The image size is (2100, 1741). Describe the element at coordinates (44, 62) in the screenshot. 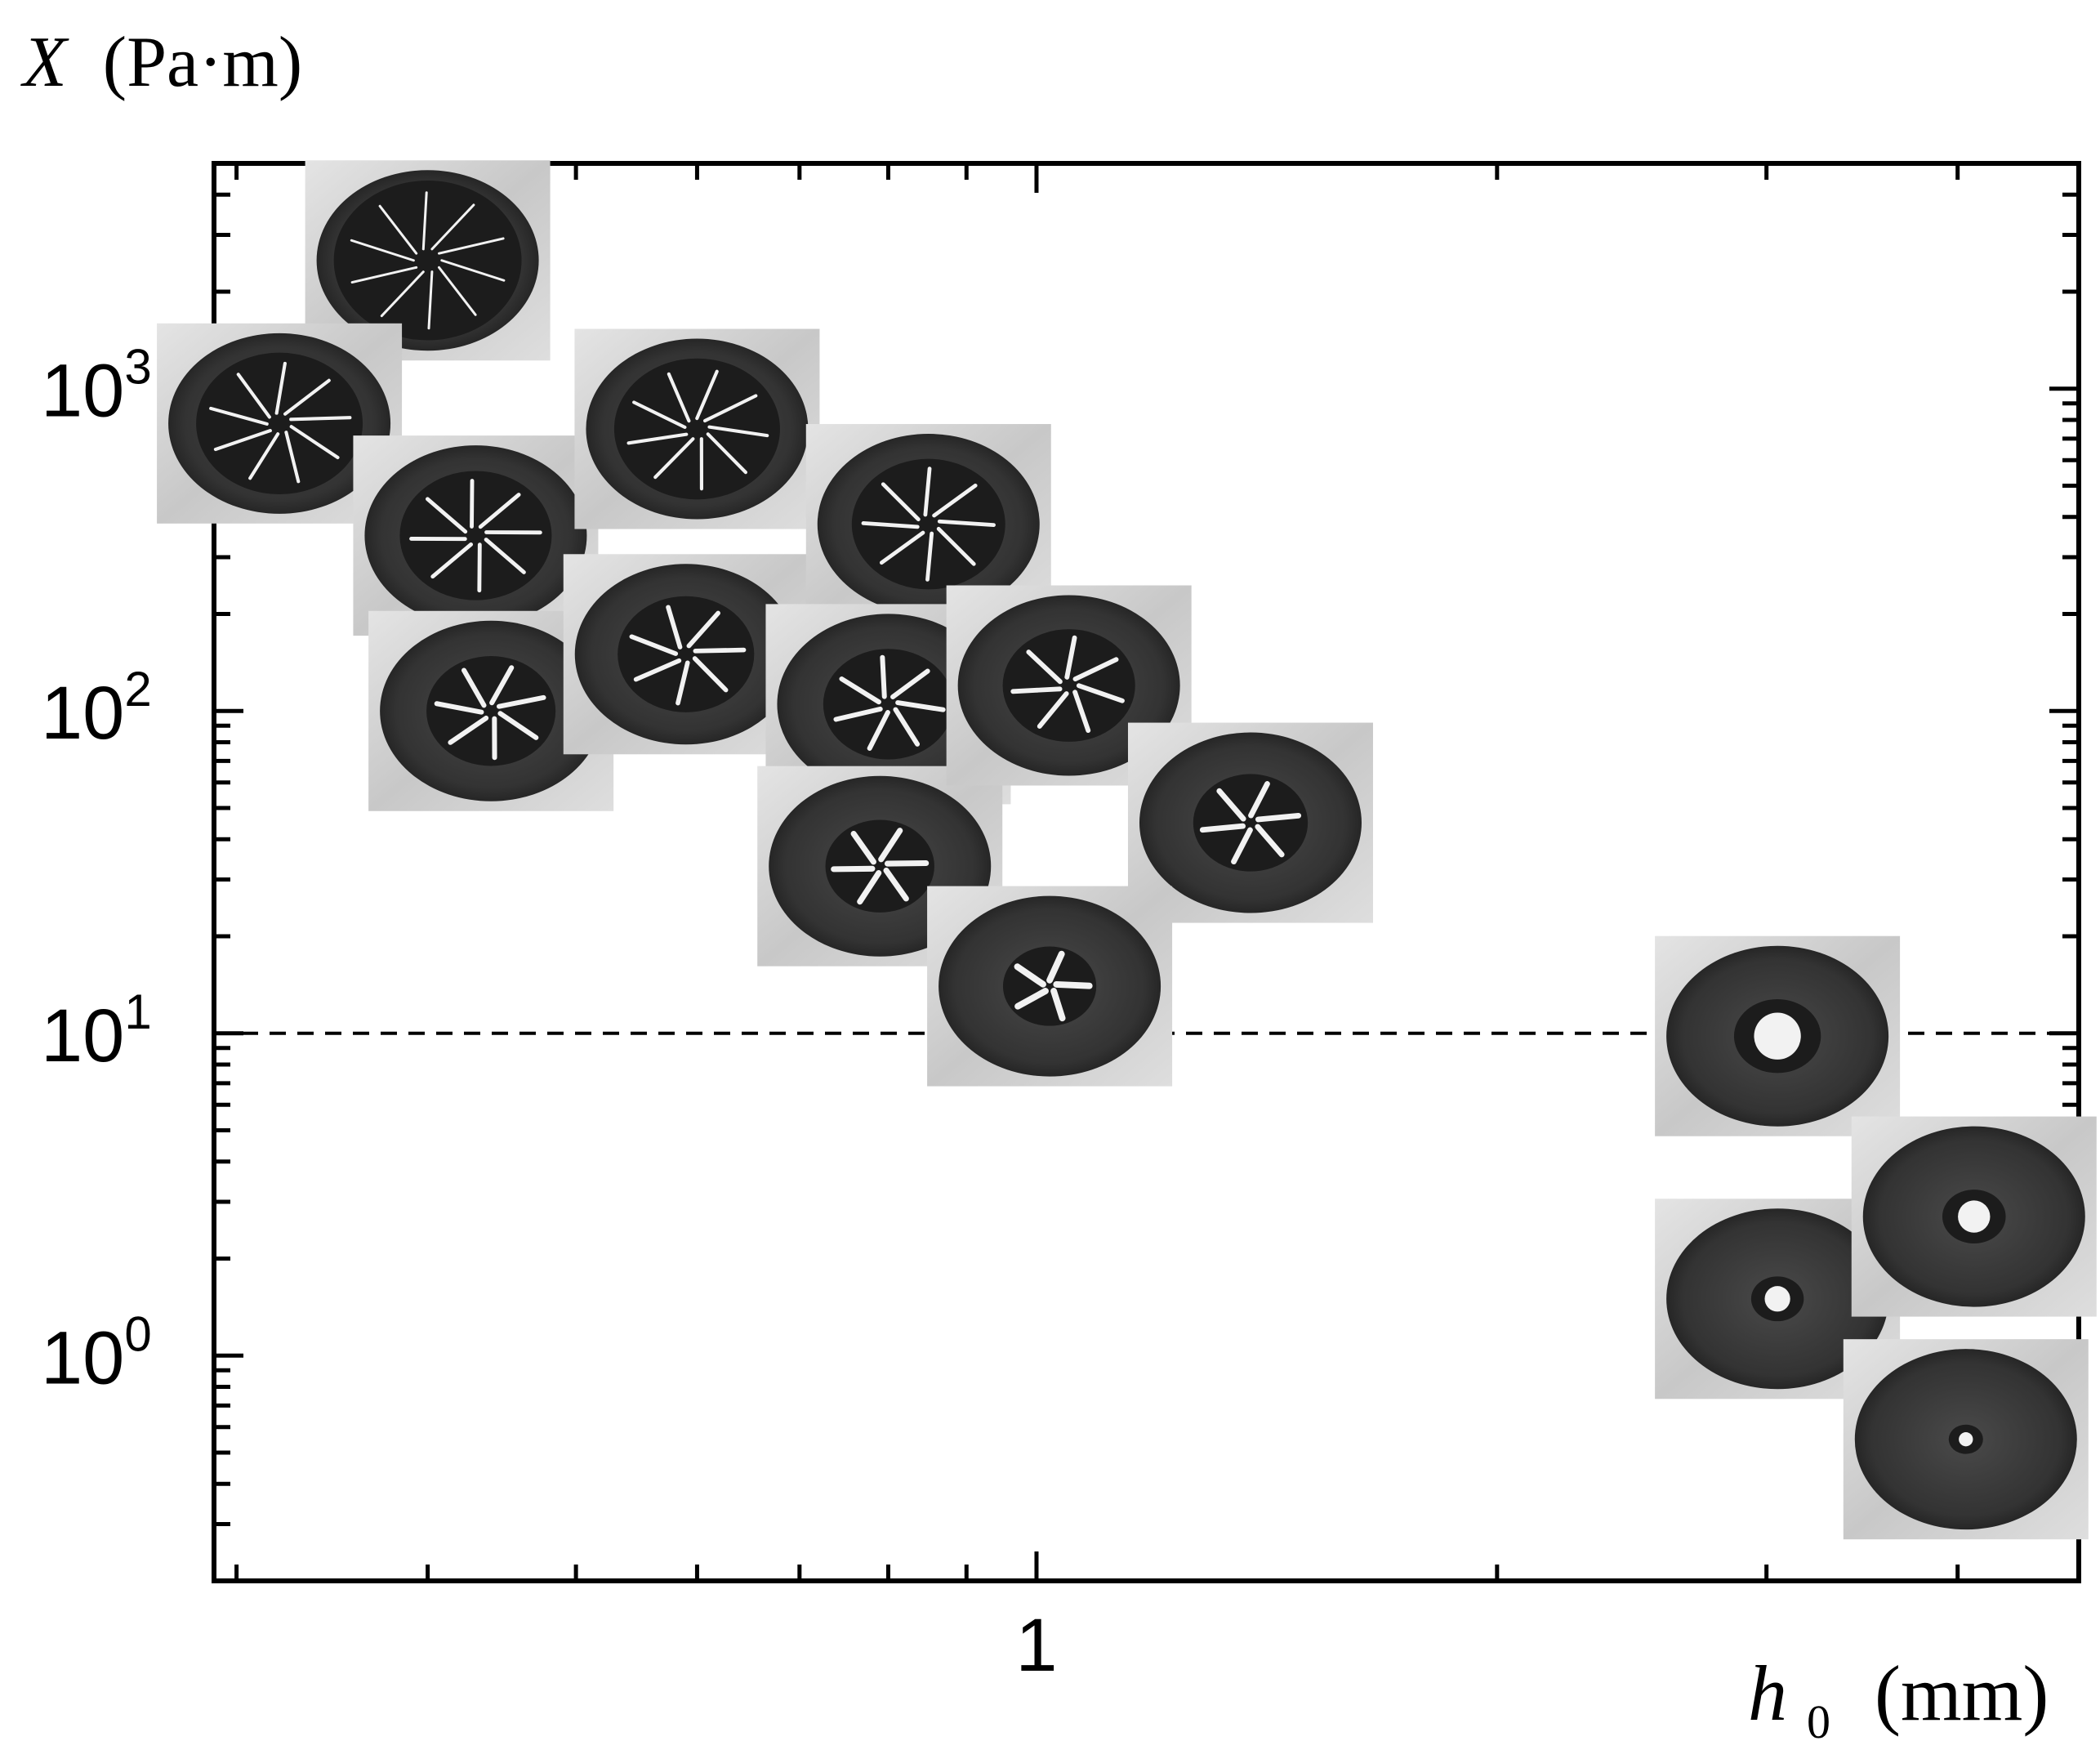

I see `y-axis-symbol: X` at that location.